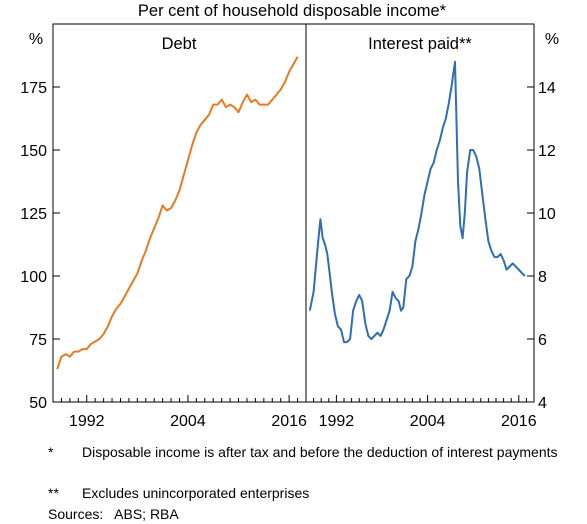 Image resolution: width=587 pixels, height=524 pixels. What do you see at coordinates (292, 11) in the screenshot?
I see `chart-title: Per cent of household disposable income*` at bounding box center [292, 11].